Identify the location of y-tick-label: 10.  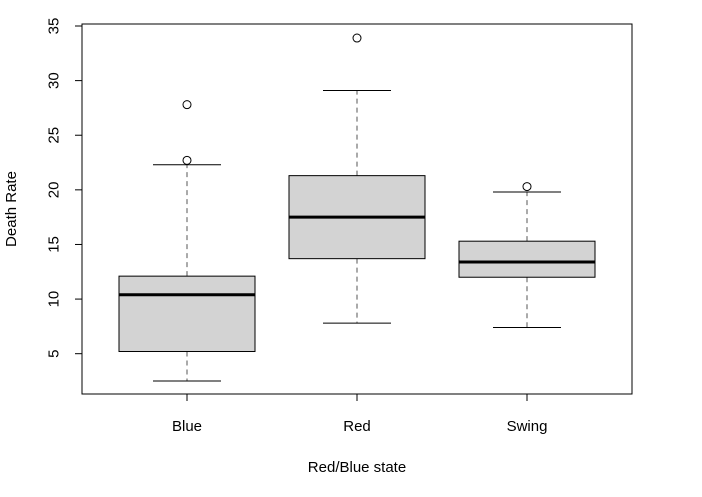
(54, 299).